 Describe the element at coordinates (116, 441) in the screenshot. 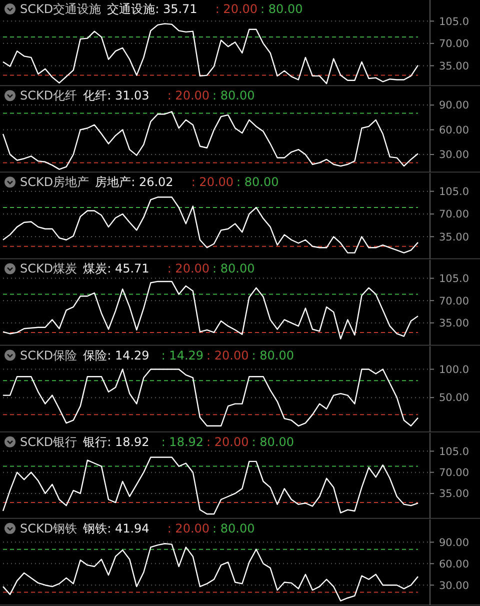

I see `series-label: 银行: 18.92` at that location.